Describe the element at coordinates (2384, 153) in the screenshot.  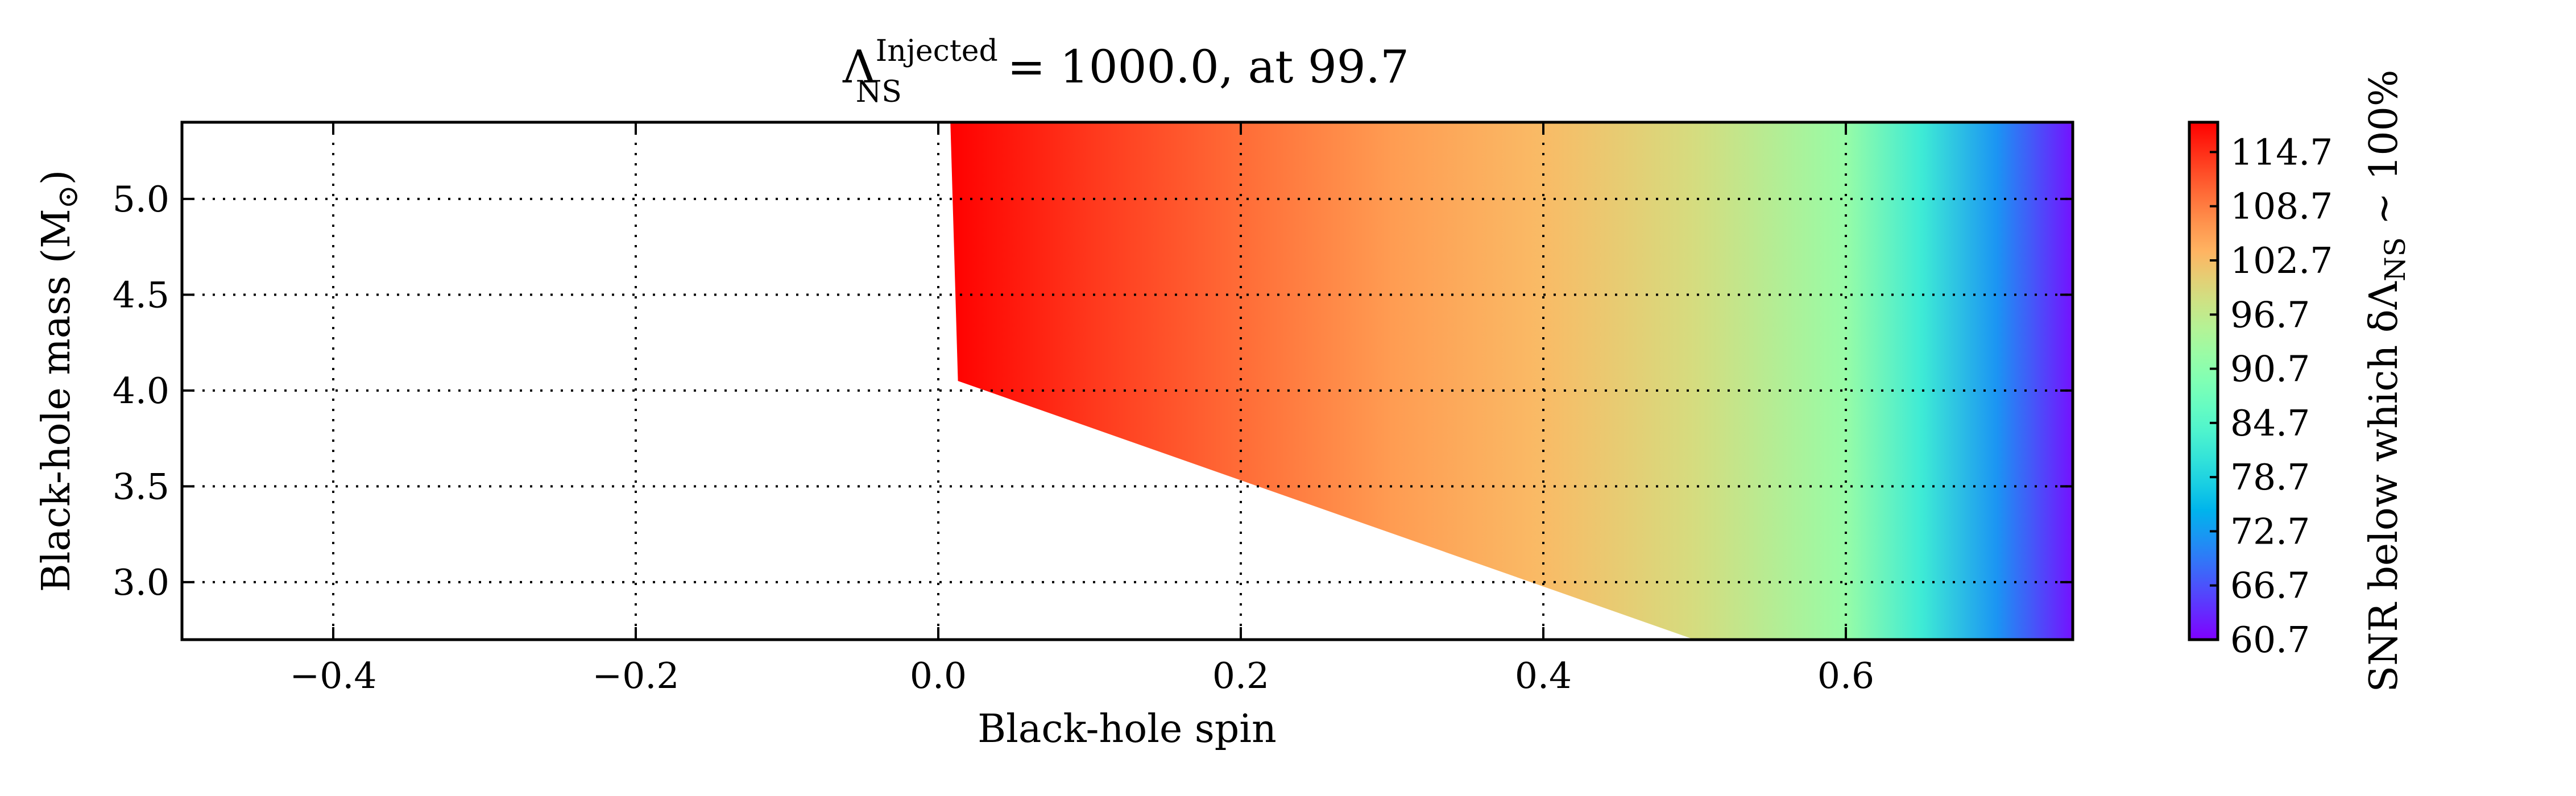
I see `colorbar-label-end: ~ 100%` at that location.